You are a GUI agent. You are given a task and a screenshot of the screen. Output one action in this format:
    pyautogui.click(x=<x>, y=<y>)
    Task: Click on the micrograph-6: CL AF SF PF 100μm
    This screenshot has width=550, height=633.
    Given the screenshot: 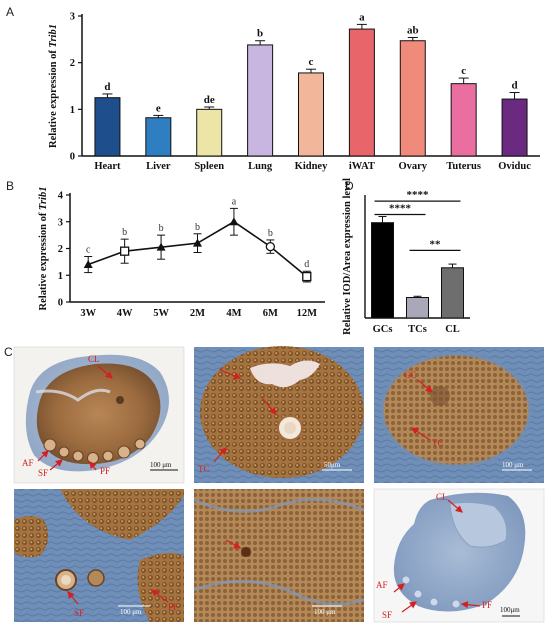 What is the action you would take?
    pyautogui.click(x=459, y=555)
    